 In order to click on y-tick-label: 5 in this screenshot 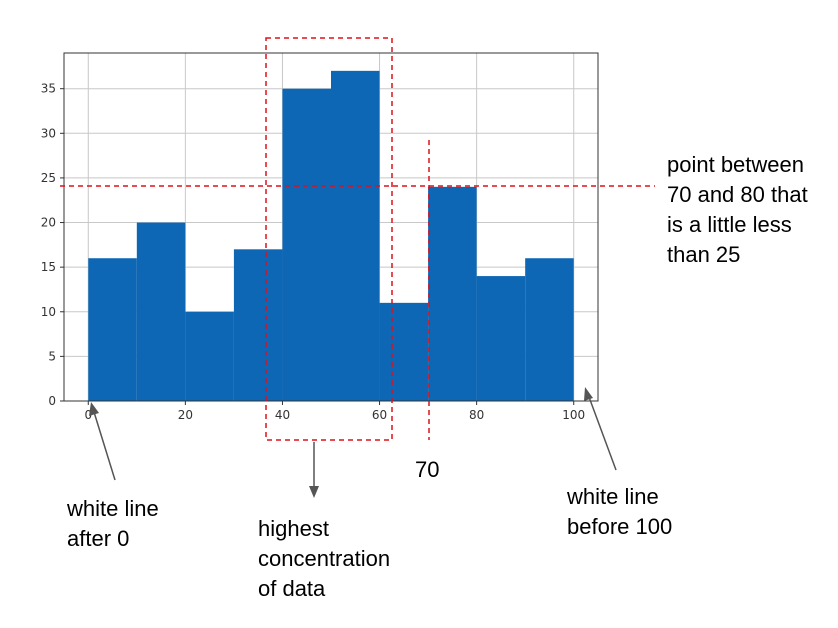, I will do `click(52, 356)`.